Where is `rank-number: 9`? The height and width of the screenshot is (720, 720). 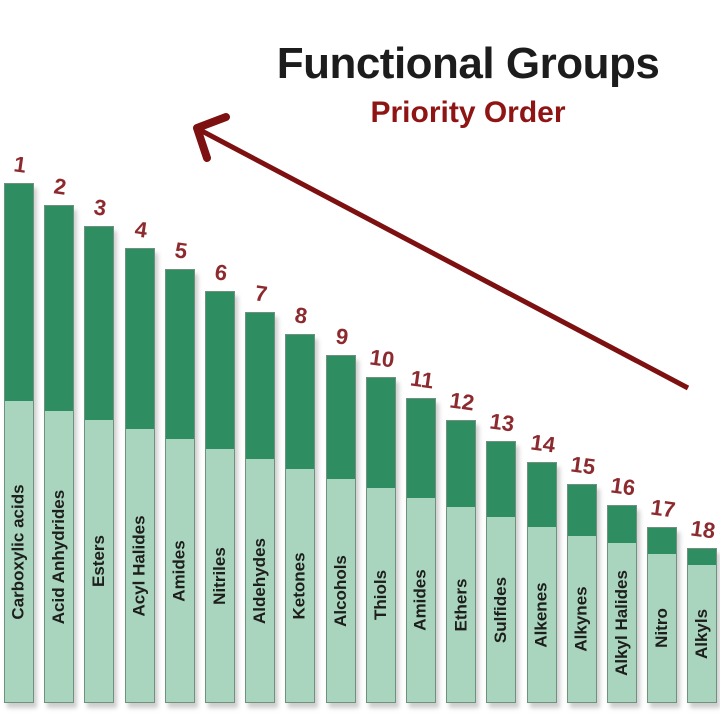
rank-number: 9 is located at coordinates (342, 336).